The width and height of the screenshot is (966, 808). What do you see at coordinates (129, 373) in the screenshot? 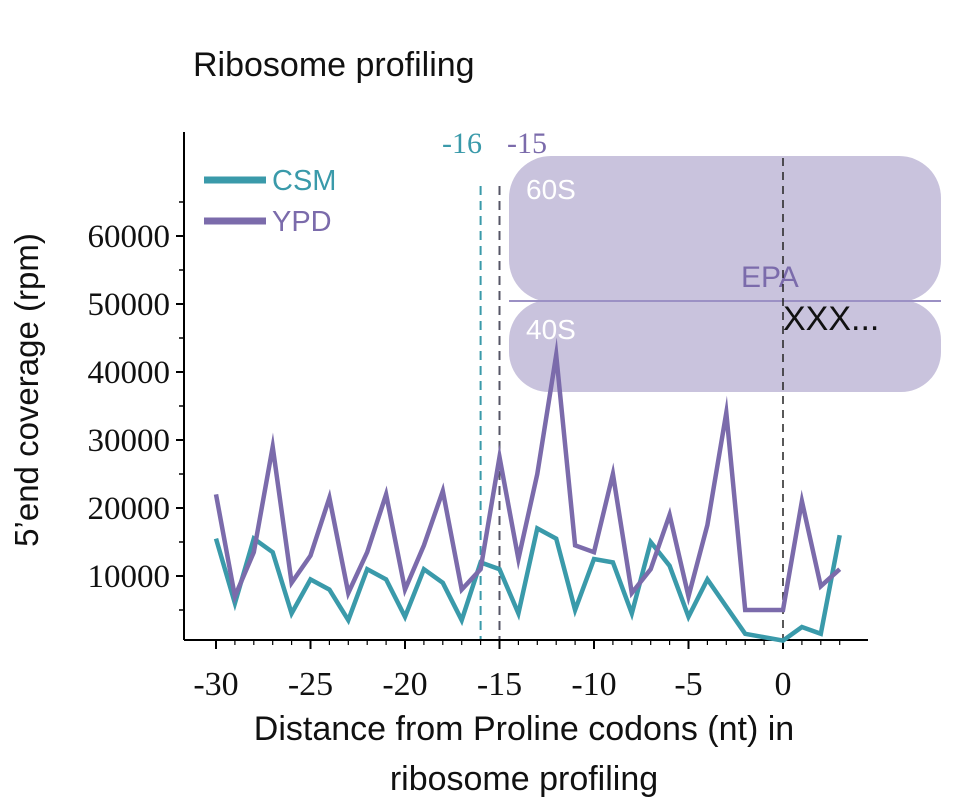
I see `y-tick-label: 40000` at bounding box center [129, 373].